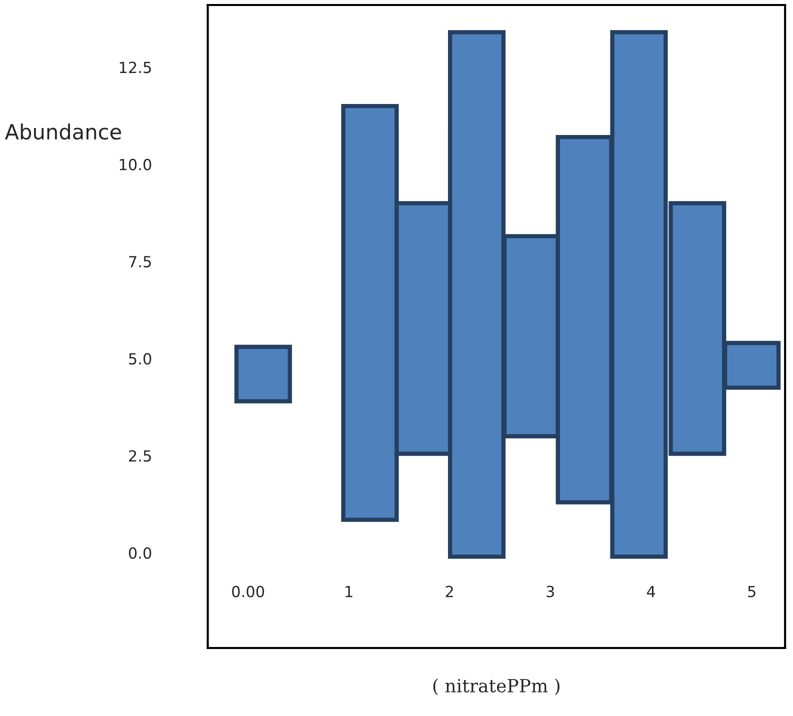 This screenshot has height=716, width=793. I want to click on y-axis-title: Abundance, so click(63, 132).